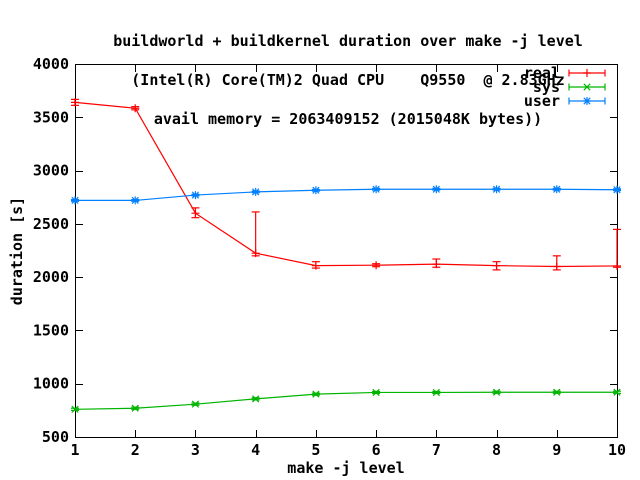 Image resolution: width=640 pixels, height=480 pixels. Describe the element at coordinates (617, 248) in the screenshot. I see `errorbar-real` at that location.